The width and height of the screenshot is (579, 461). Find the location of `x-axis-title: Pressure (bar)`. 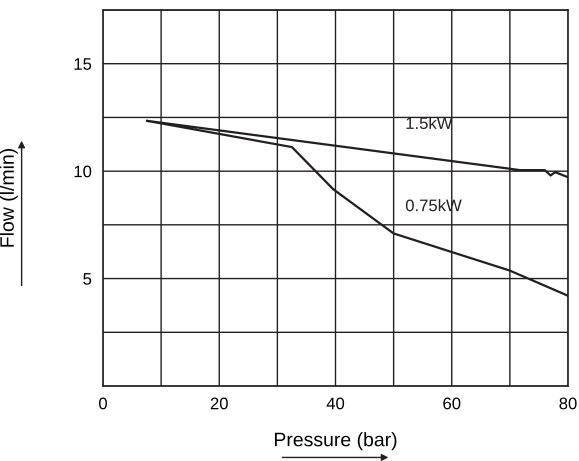

x-axis-title: Pressure (bar) is located at coordinates (335, 441).